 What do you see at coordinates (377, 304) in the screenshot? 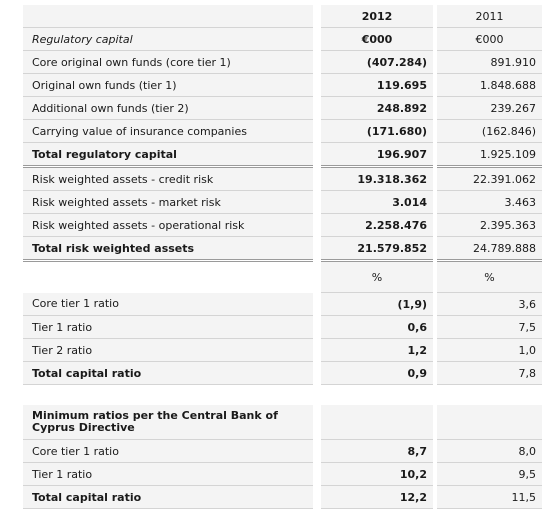
I see `value-2012: (1,9)` at bounding box center [377, 304].